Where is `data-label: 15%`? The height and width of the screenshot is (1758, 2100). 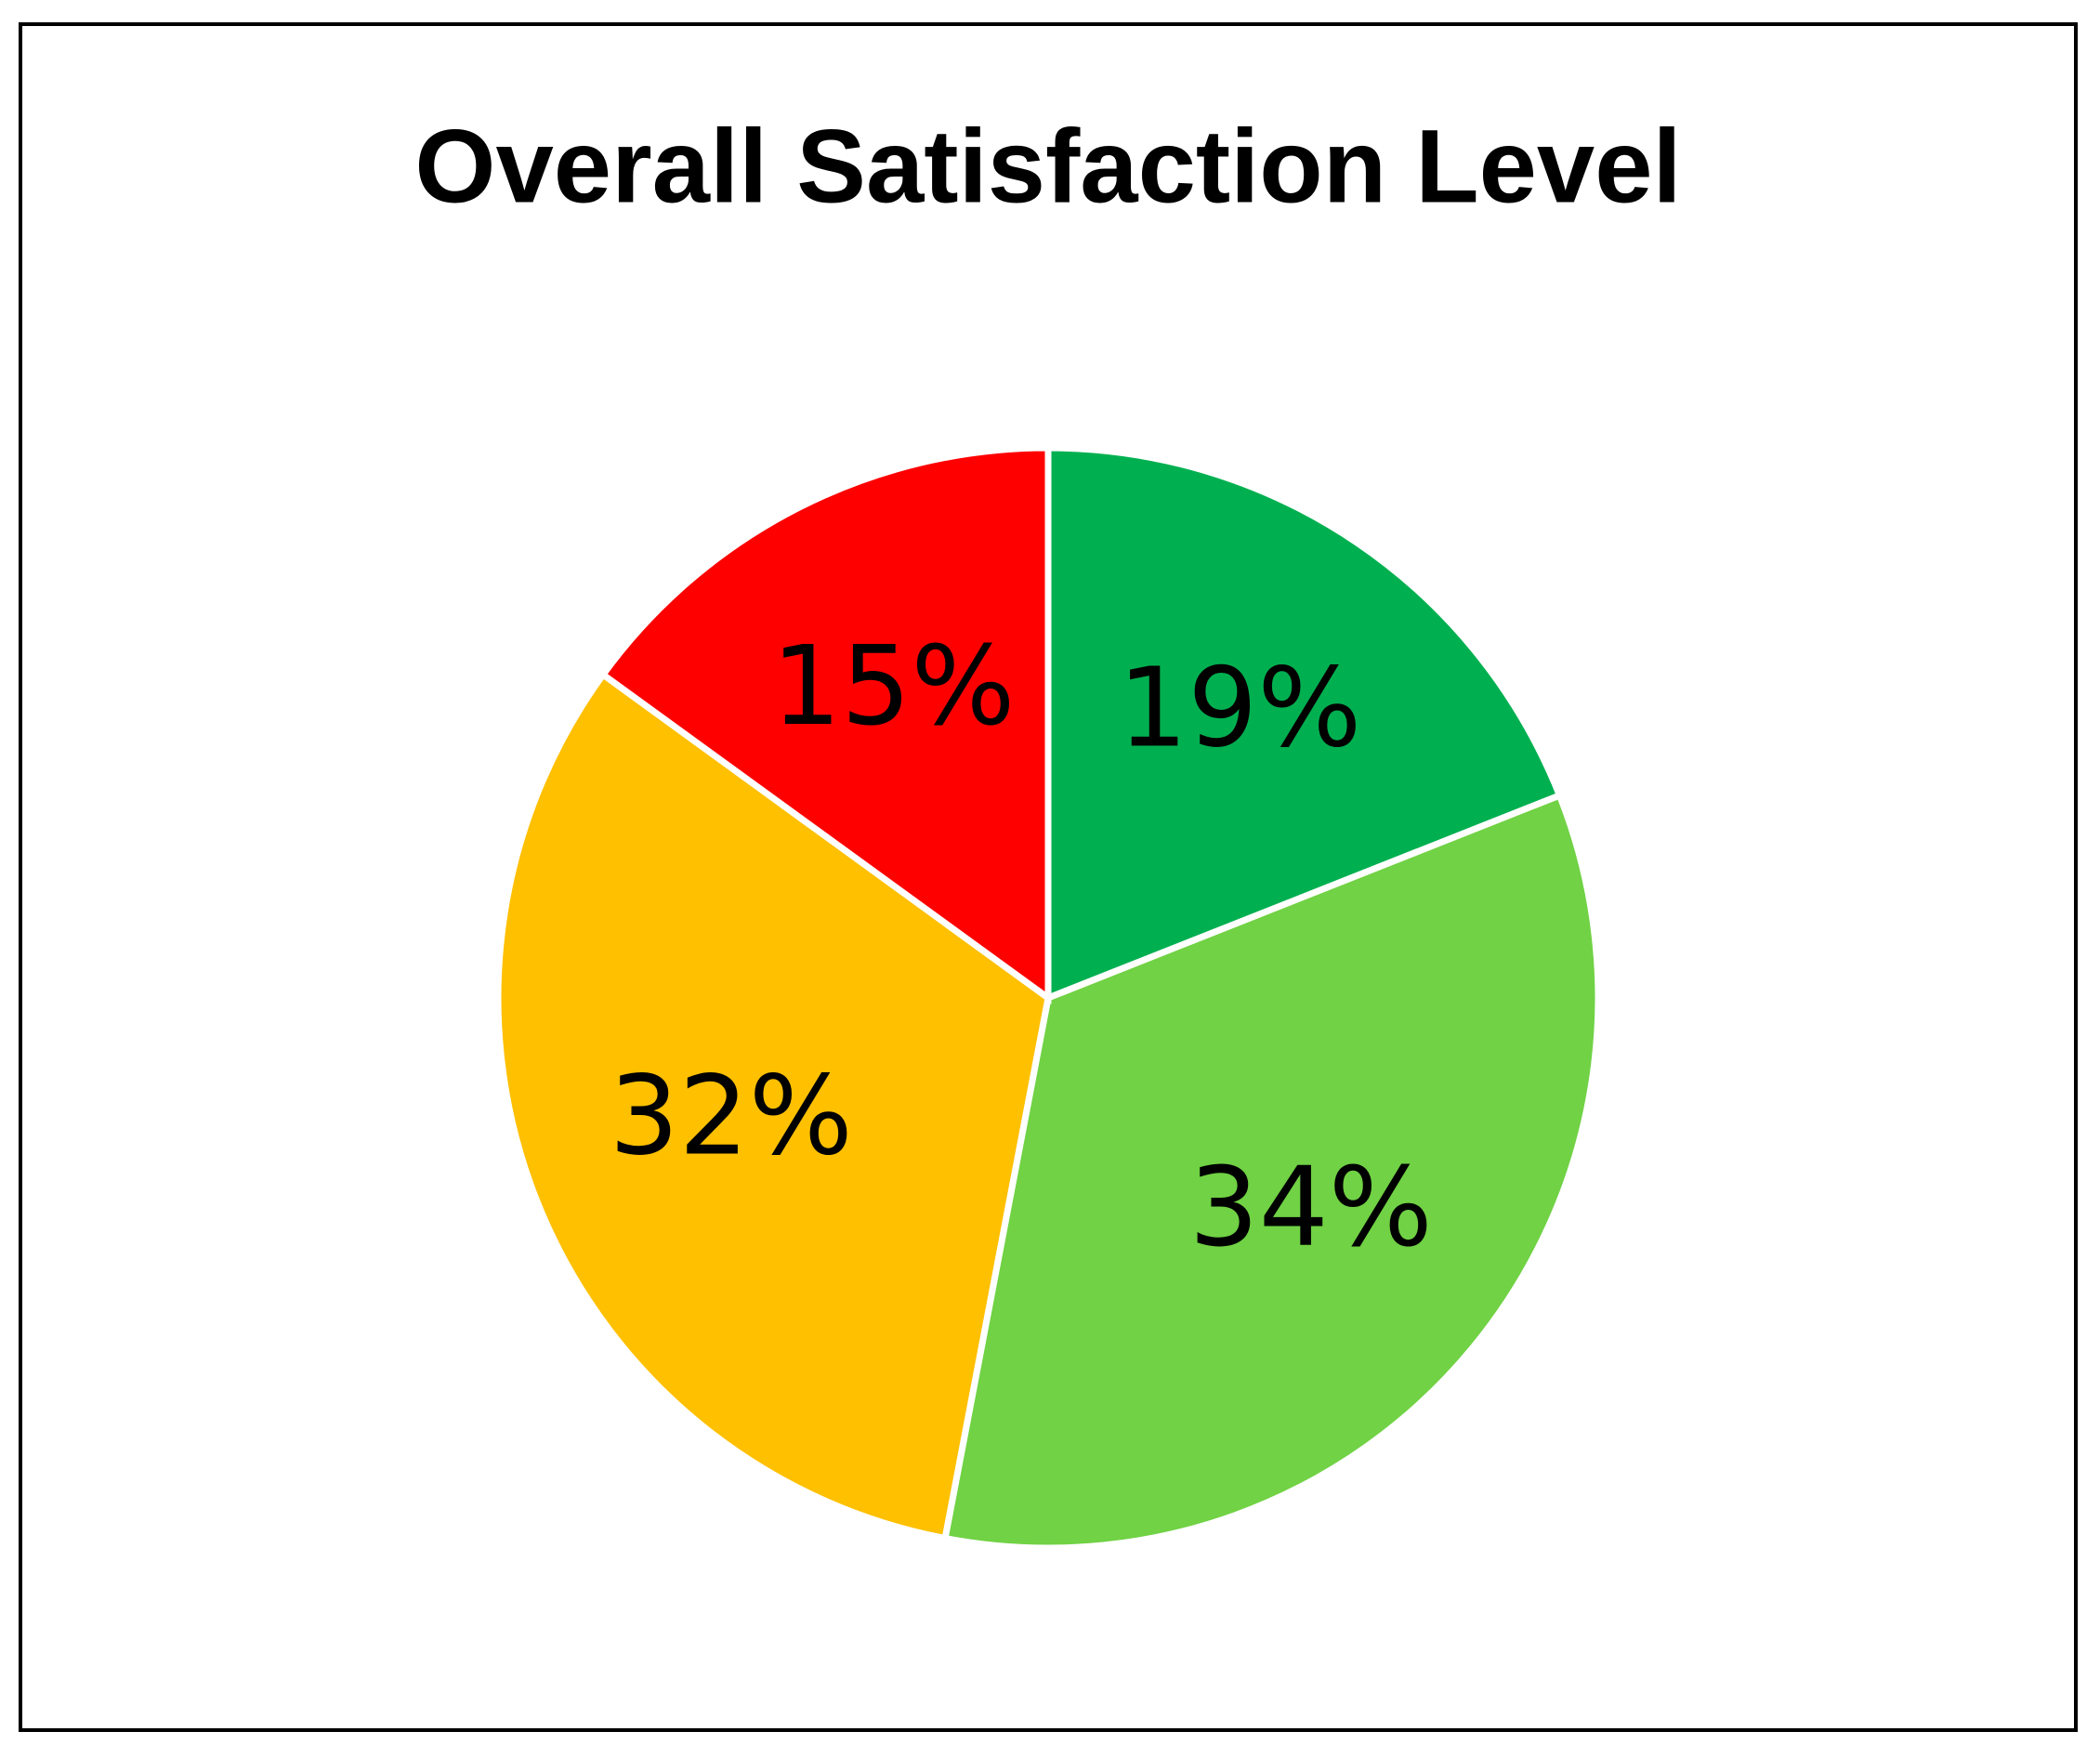
data-label: 15% is located at coordinates (893, 686).